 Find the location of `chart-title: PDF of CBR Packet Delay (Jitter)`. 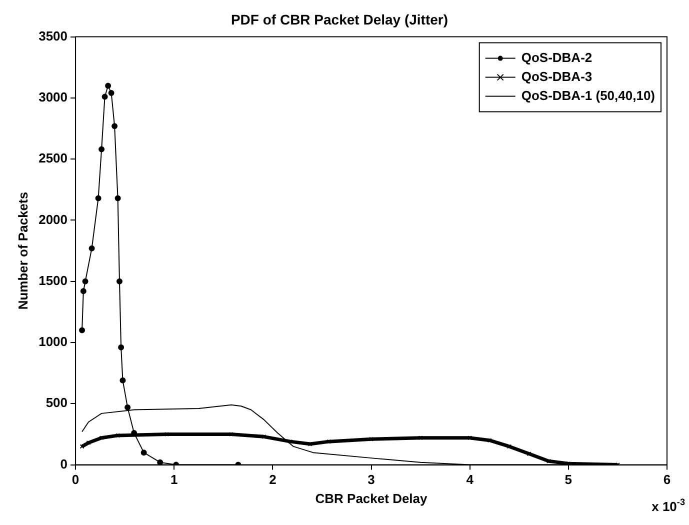

chart-title: PDF of CBR Packet Delay (Jitter) is located at coordinates (339, 19).